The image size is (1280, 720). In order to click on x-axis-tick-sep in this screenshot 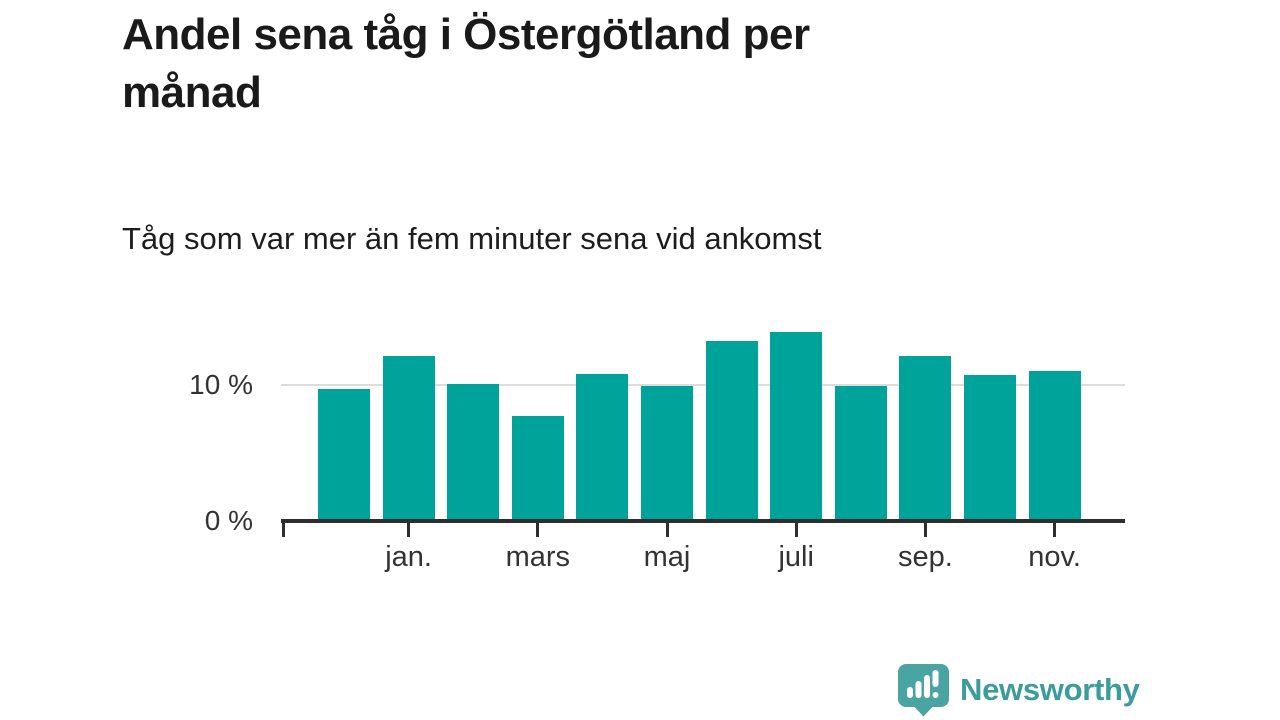, I will do `click(925, 530)`.